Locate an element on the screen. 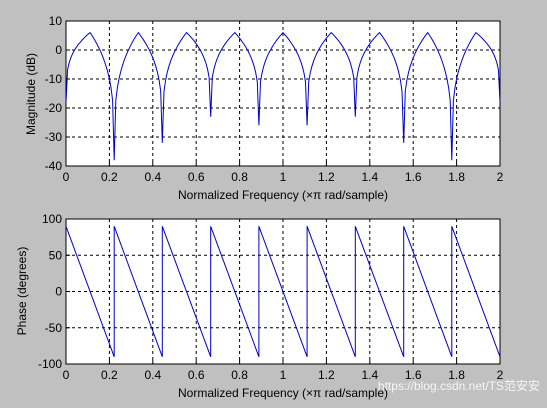 This screenshot has height=408, width=547. magnitude-x-label: Normalized Frequency (×π rad/sample) is located at coordinates (283, 195).